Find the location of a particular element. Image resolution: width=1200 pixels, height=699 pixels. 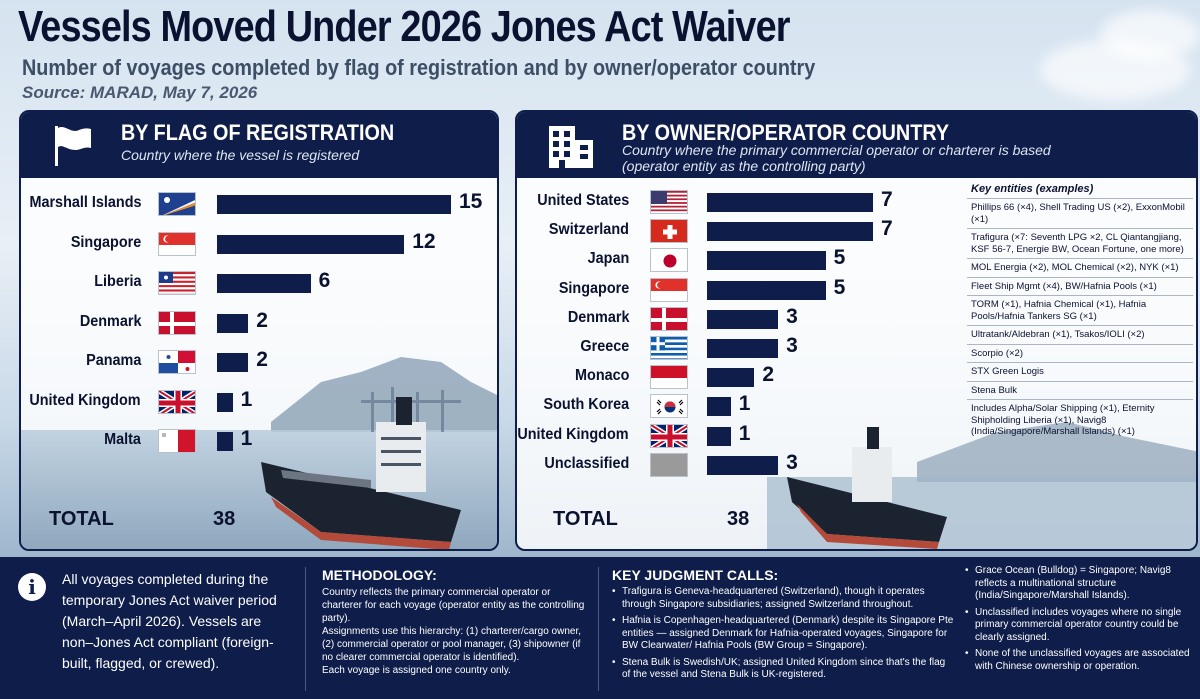

bar-row-monaco: Monaco 2 is located at coordinates (742, 377).